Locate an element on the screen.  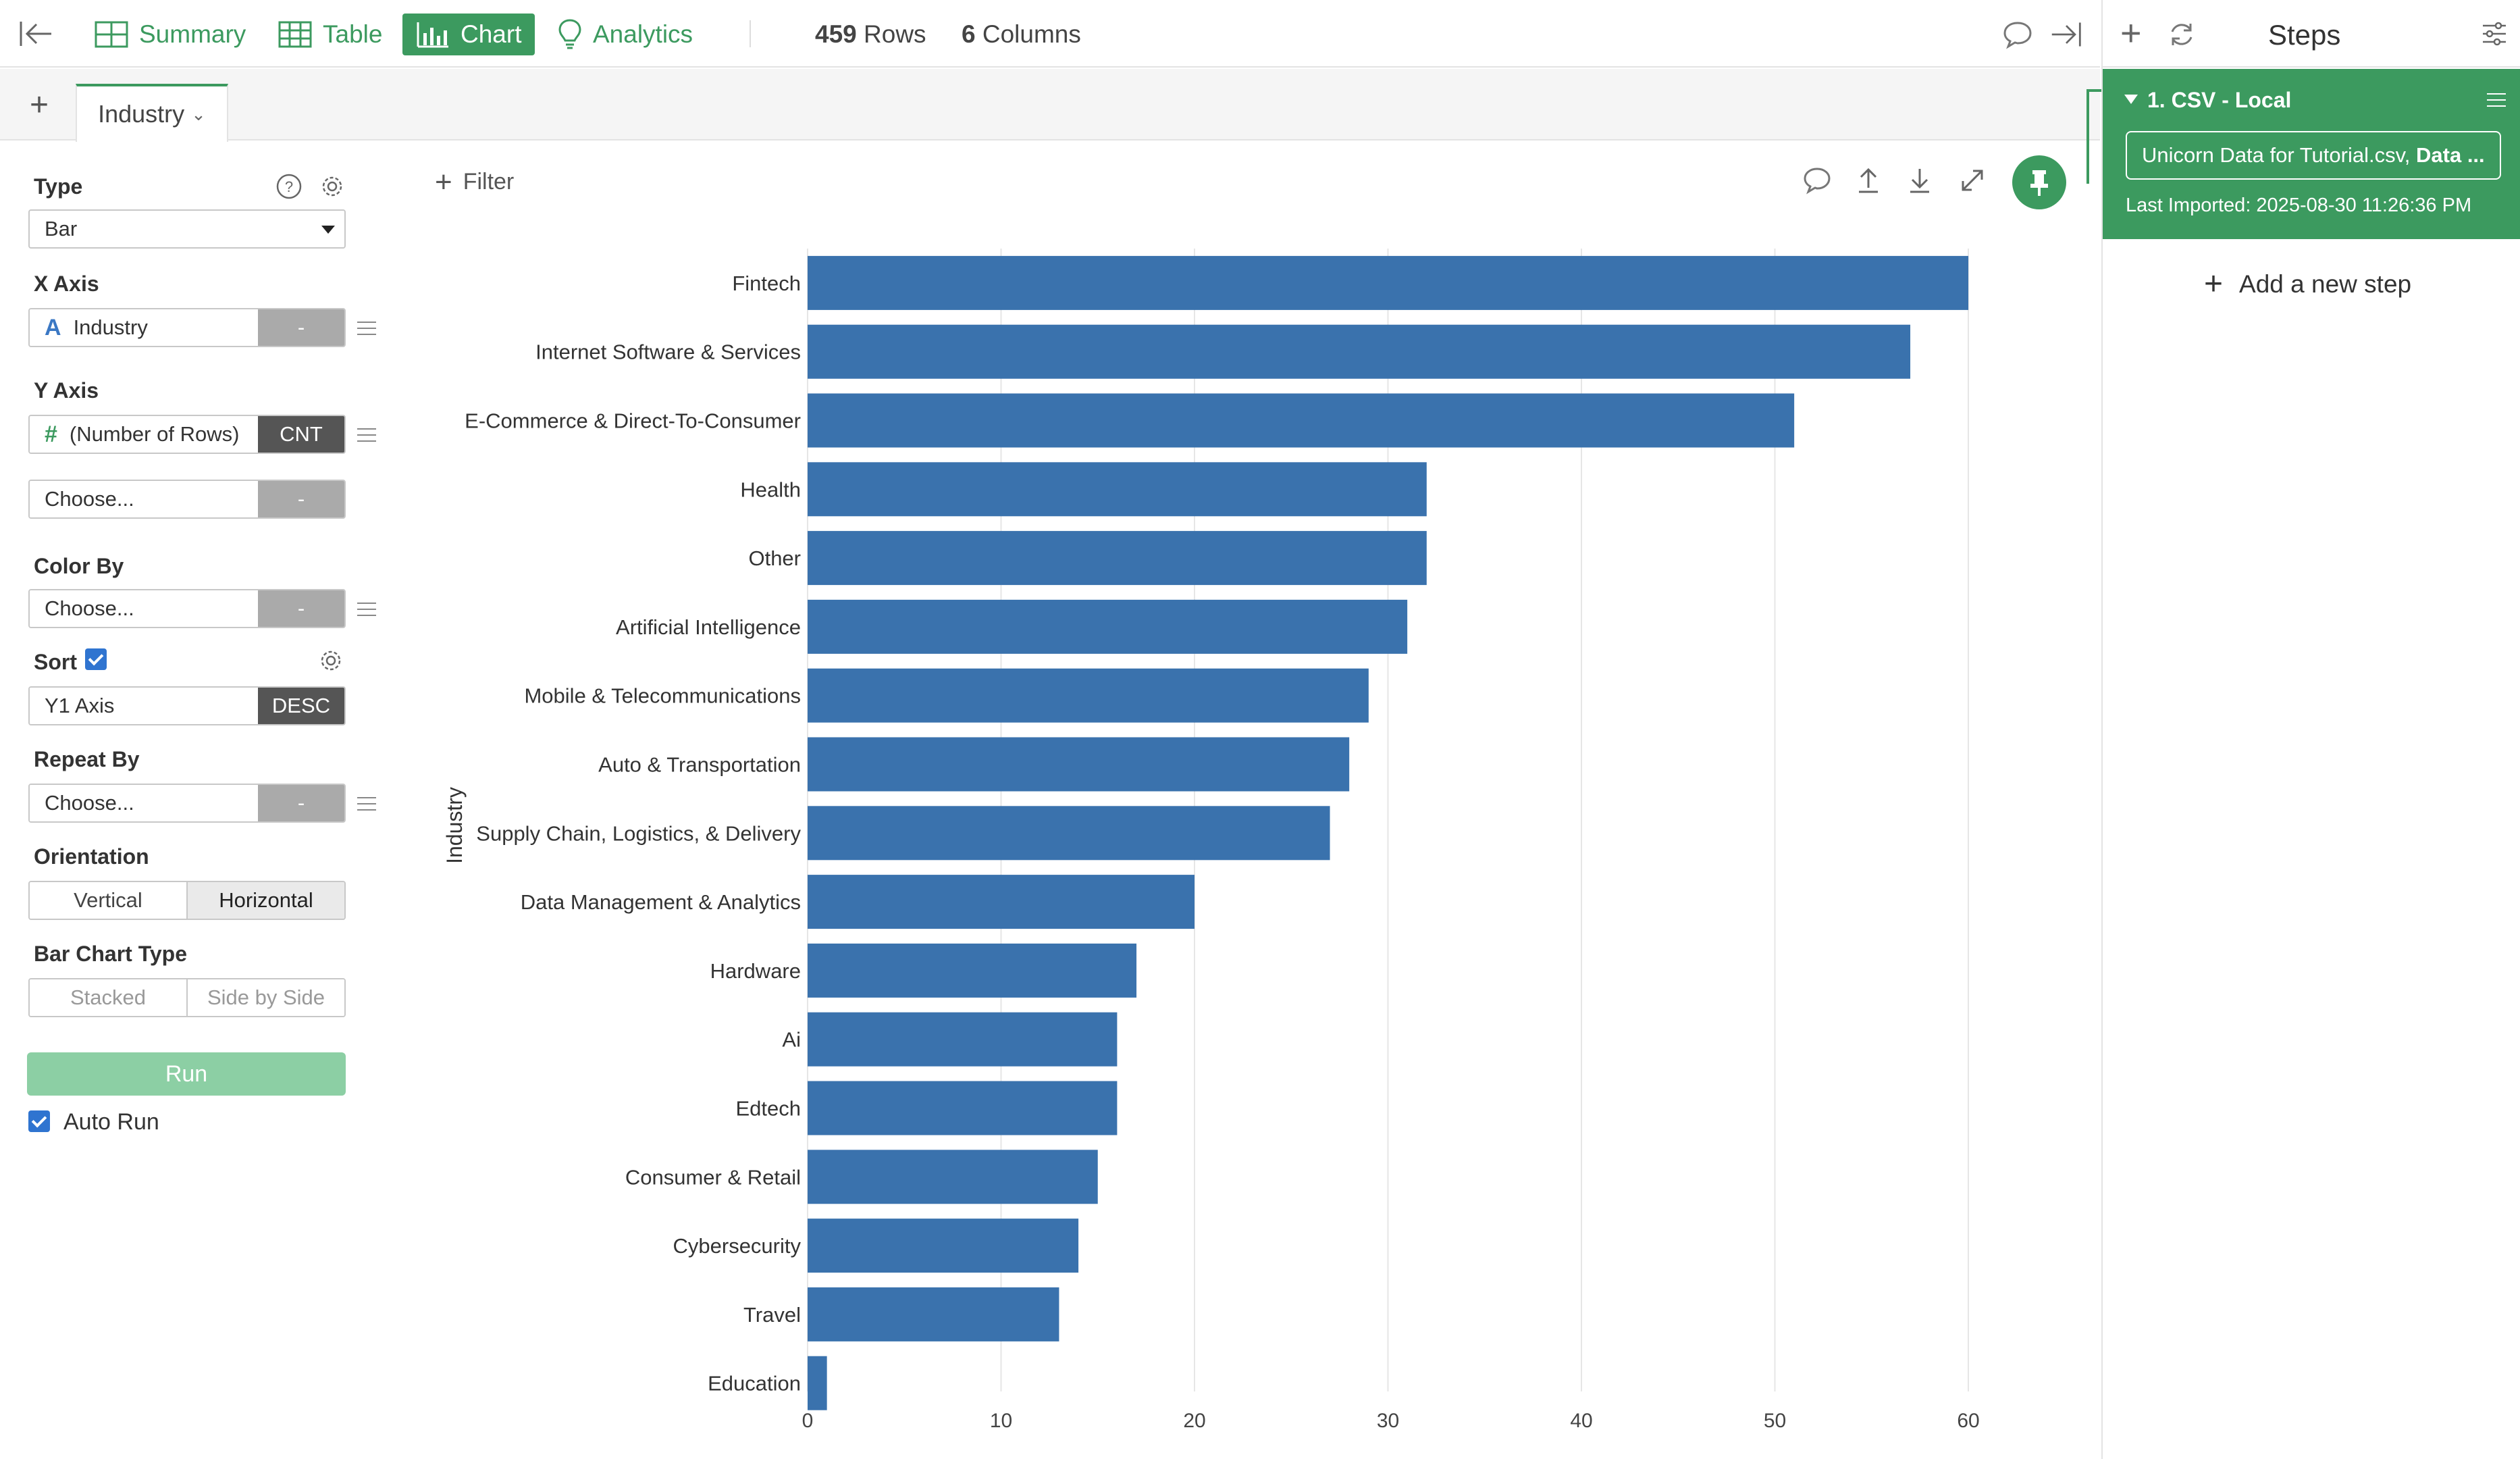
sort-field-value: Y1 Axis is located at coordinates (80, 705).